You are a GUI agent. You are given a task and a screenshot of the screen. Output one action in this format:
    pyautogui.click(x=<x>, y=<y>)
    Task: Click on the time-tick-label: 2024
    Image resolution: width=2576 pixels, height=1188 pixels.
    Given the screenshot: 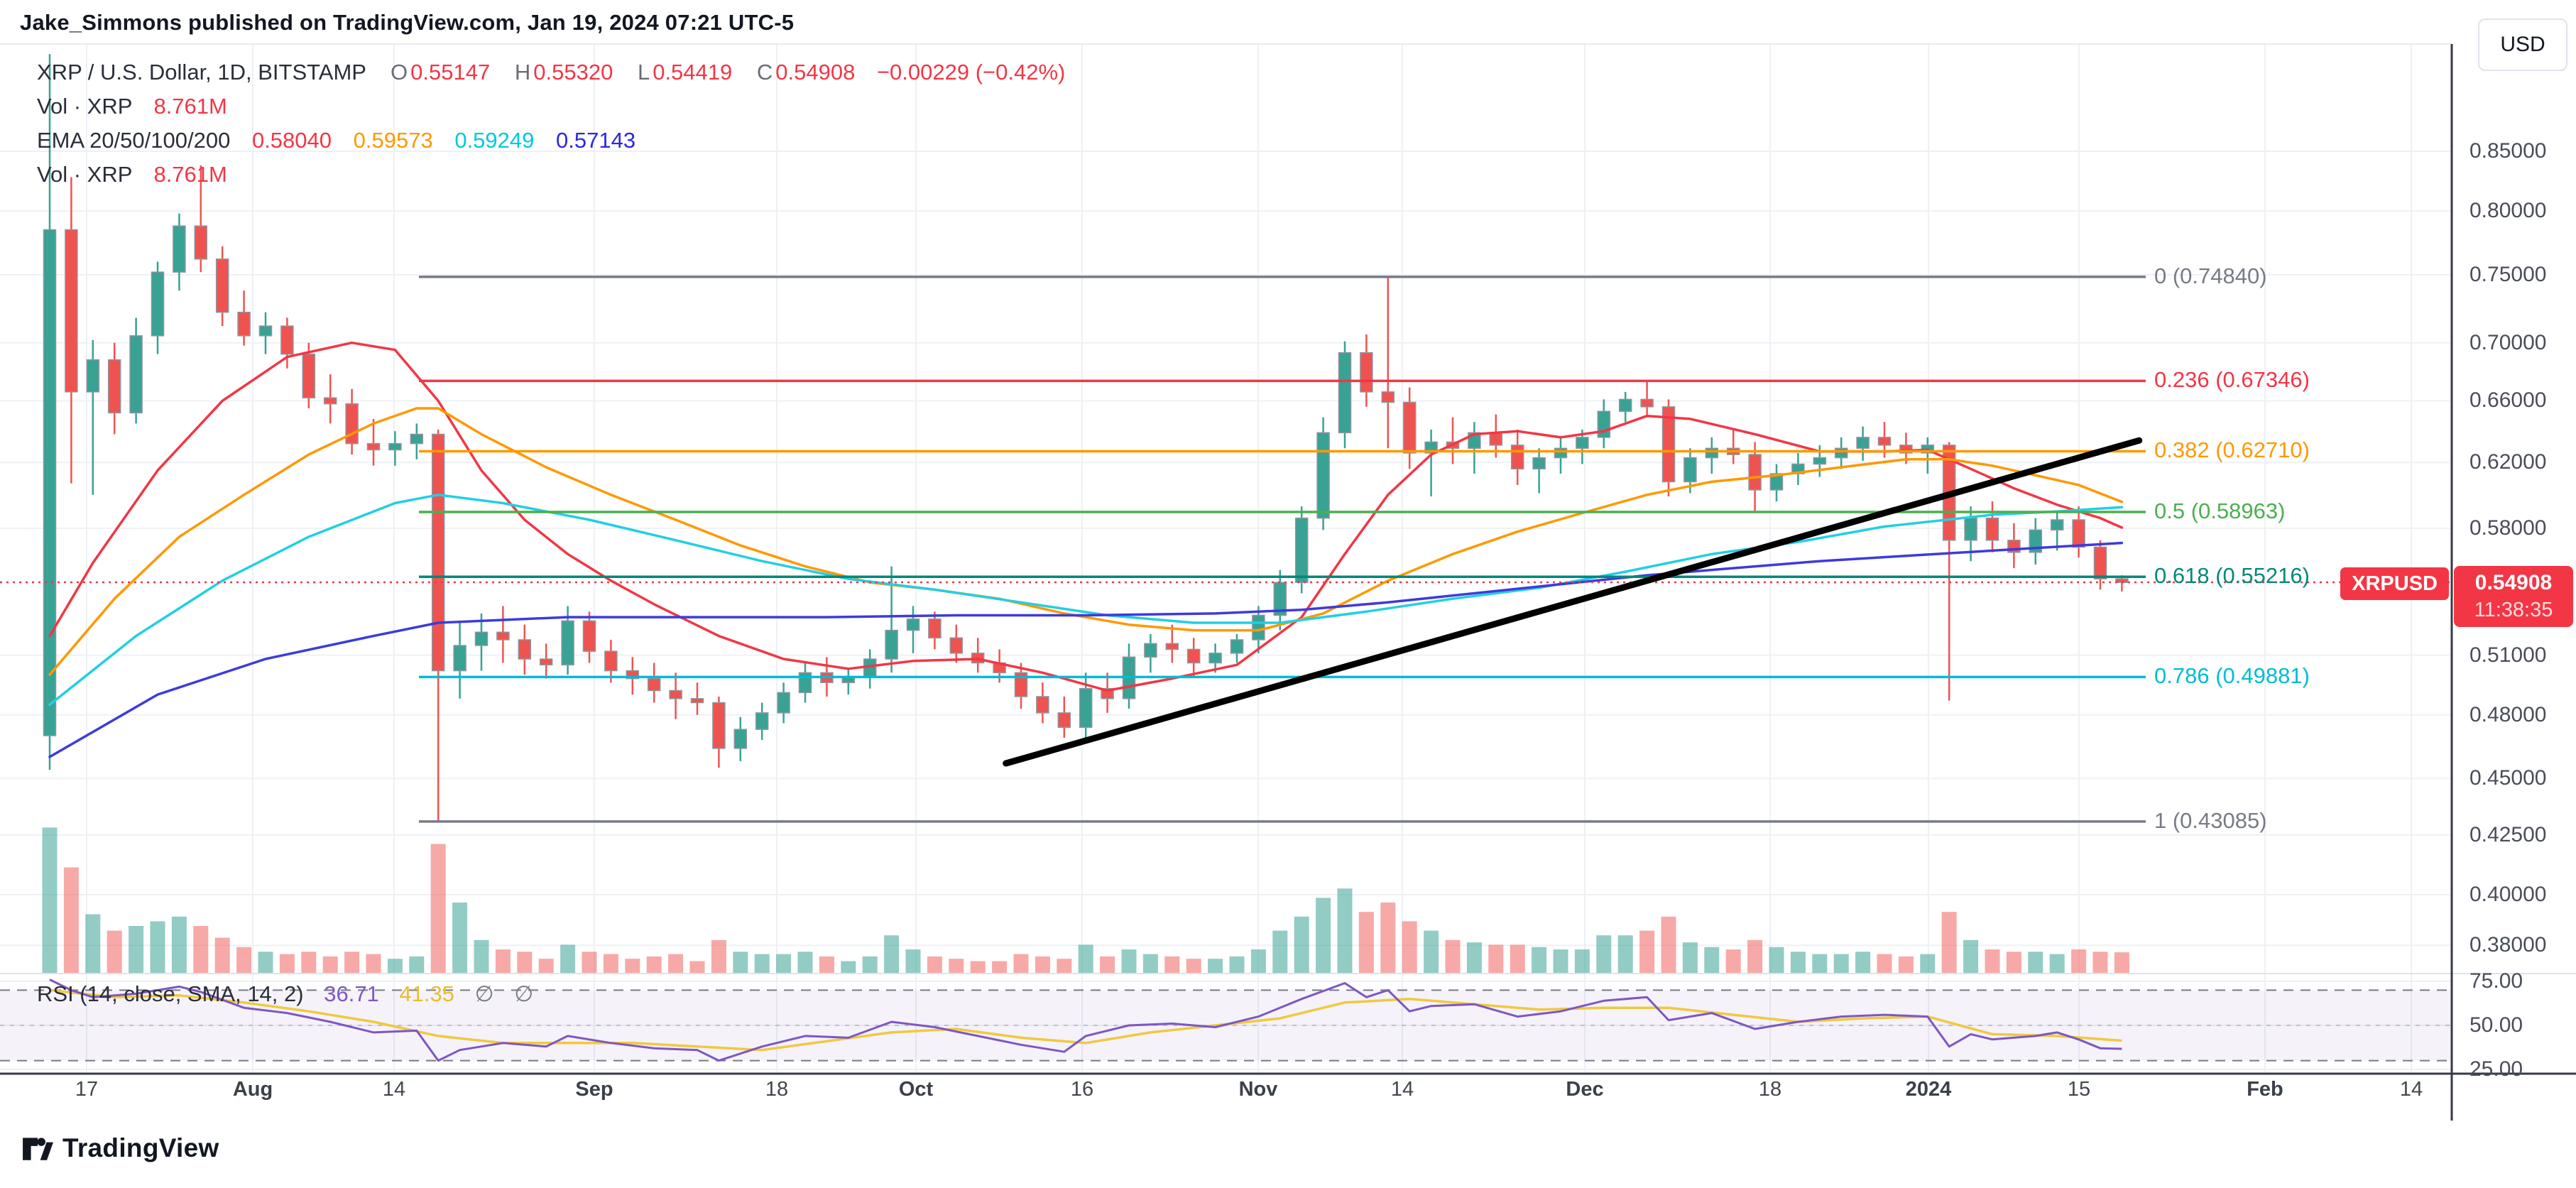 What is the action you would take?
    pyautogui.click(x=1928, y=1089)
    